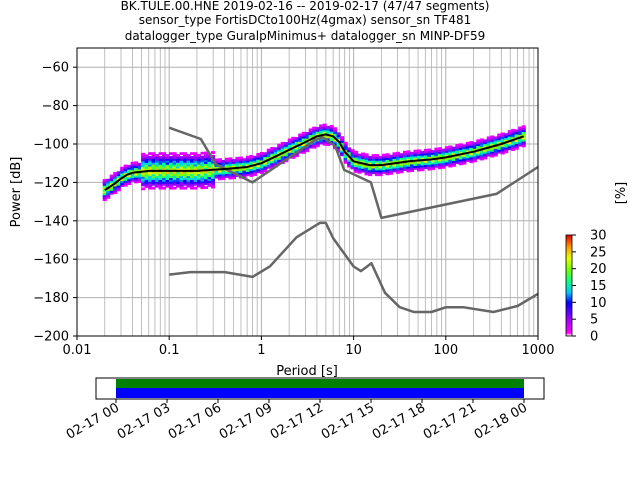 The image size is (640, 480). I want to click on new-low-noise-model-line, so click(354, 267).